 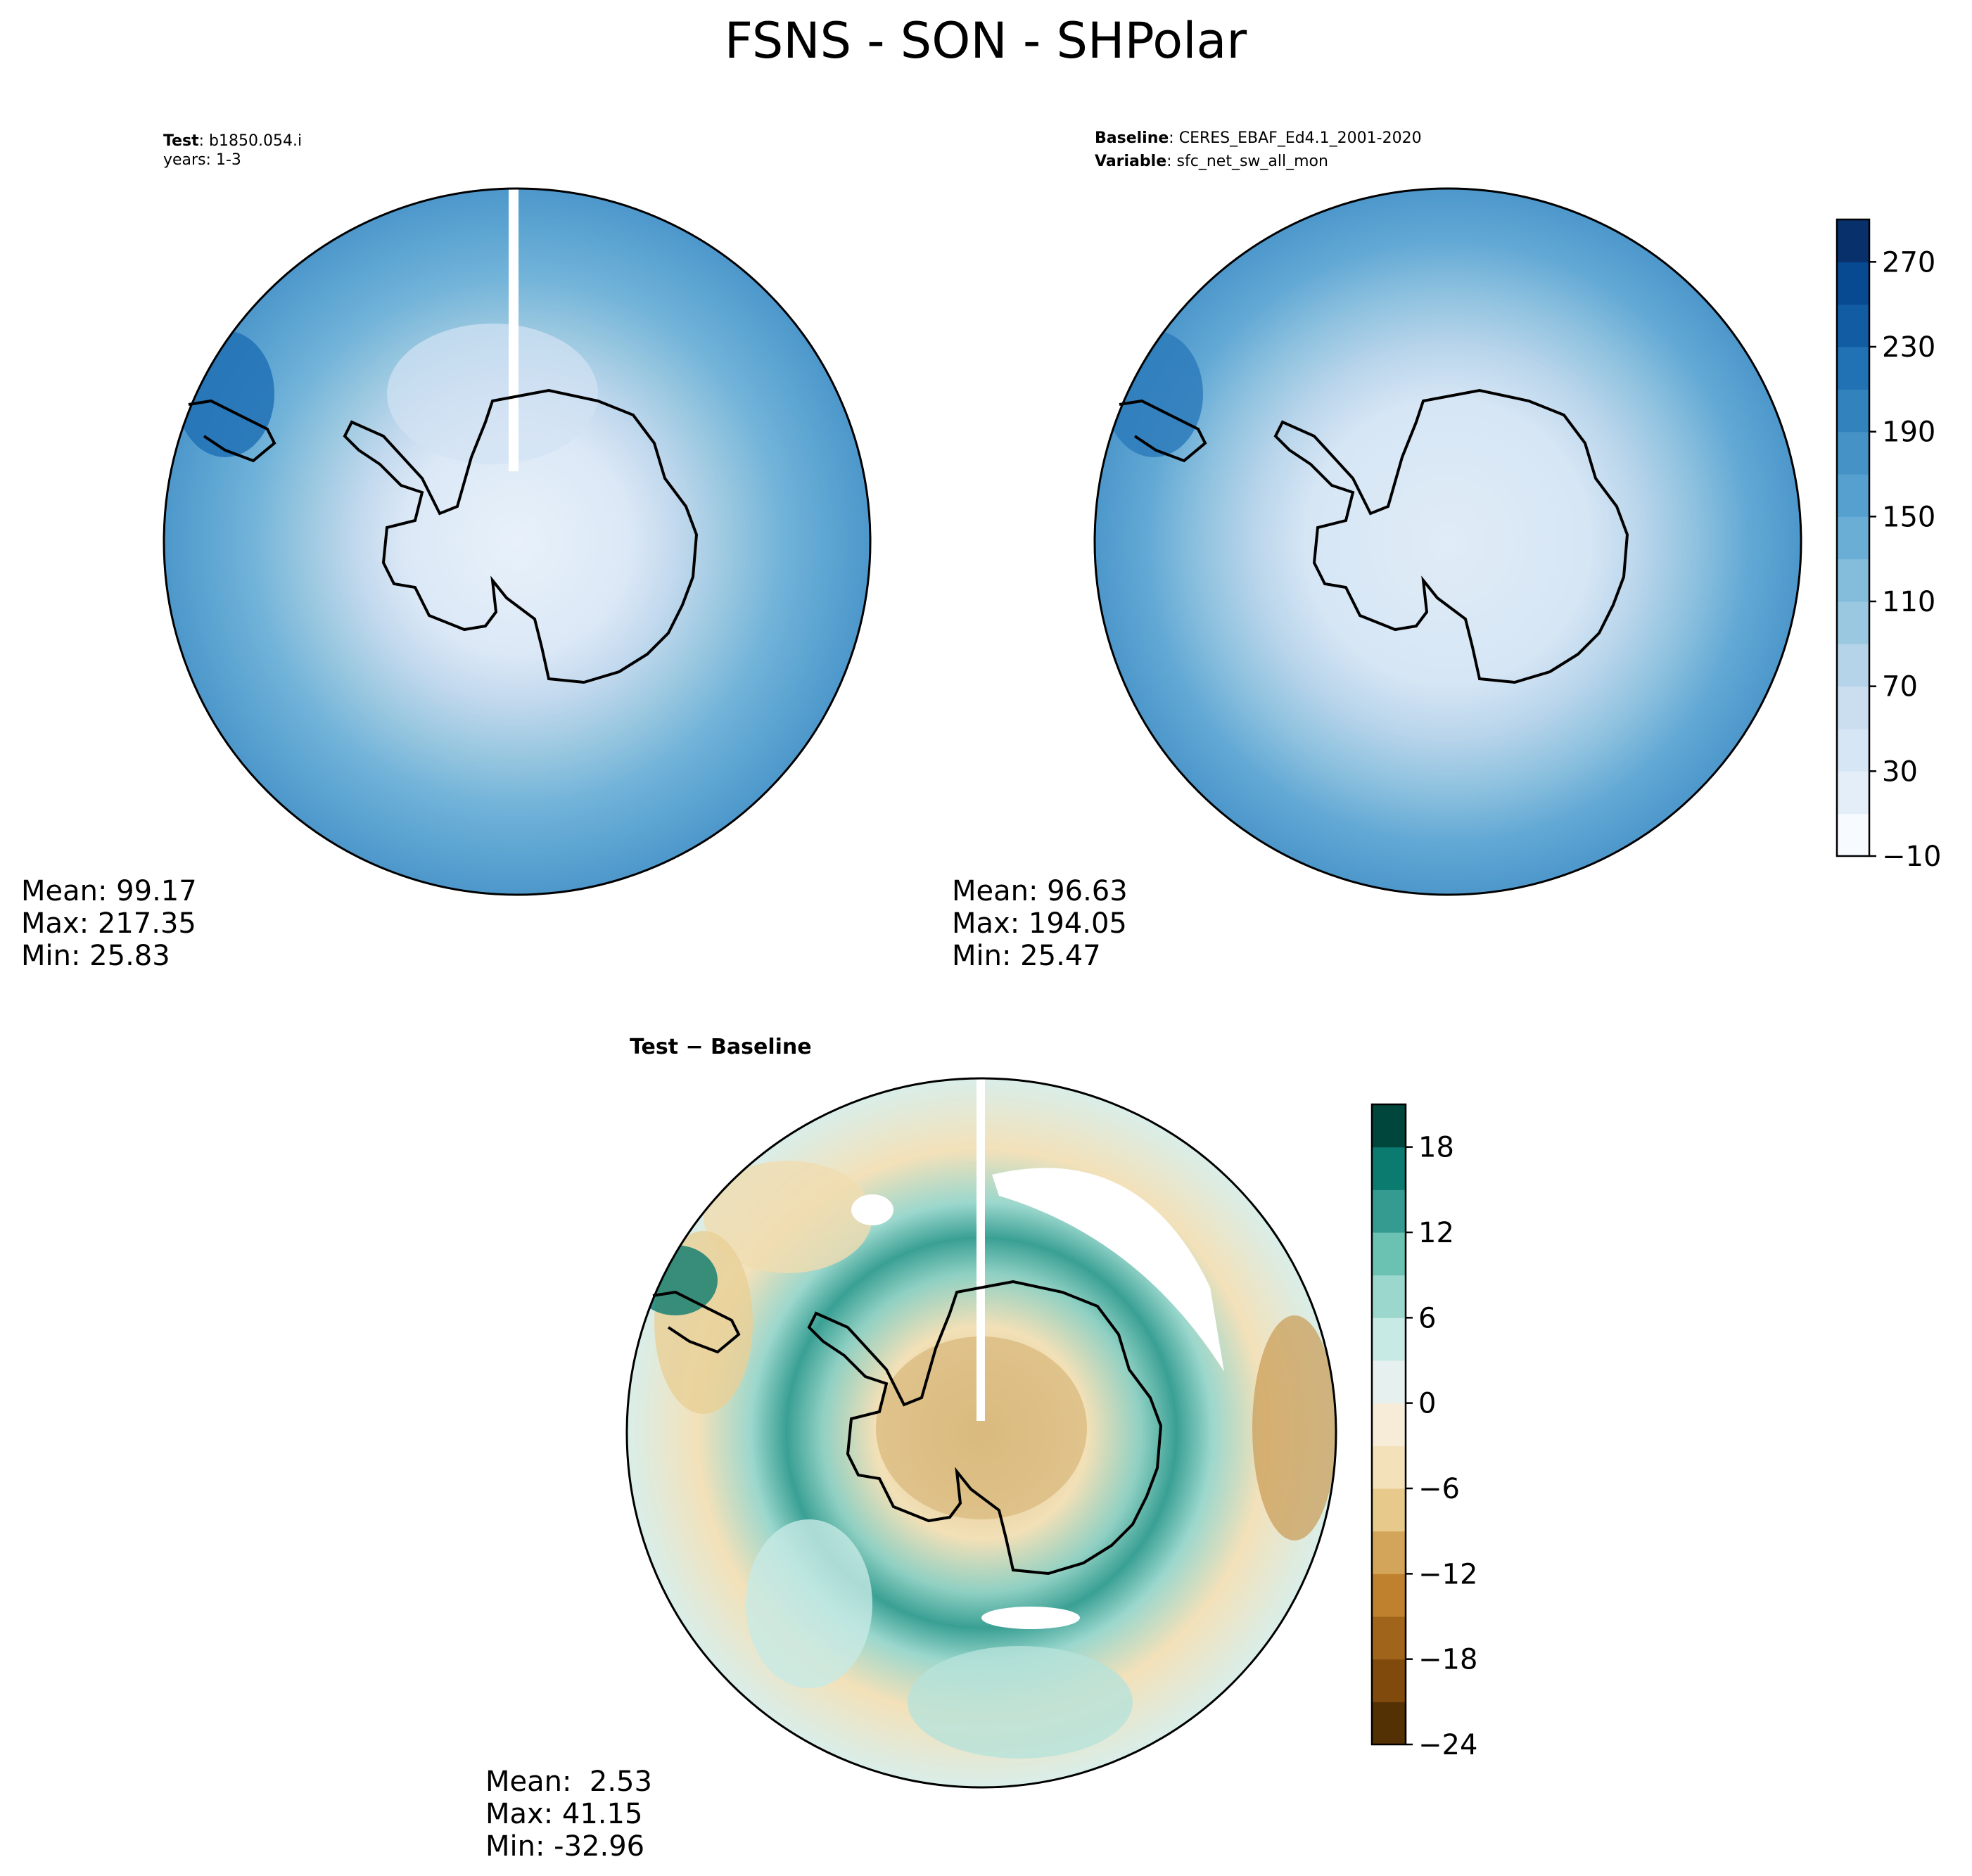 What do you see at coordinates (981, 1249) in the screenshot?
I see `difference-missing-seam` at bounding box center [981, 1249].